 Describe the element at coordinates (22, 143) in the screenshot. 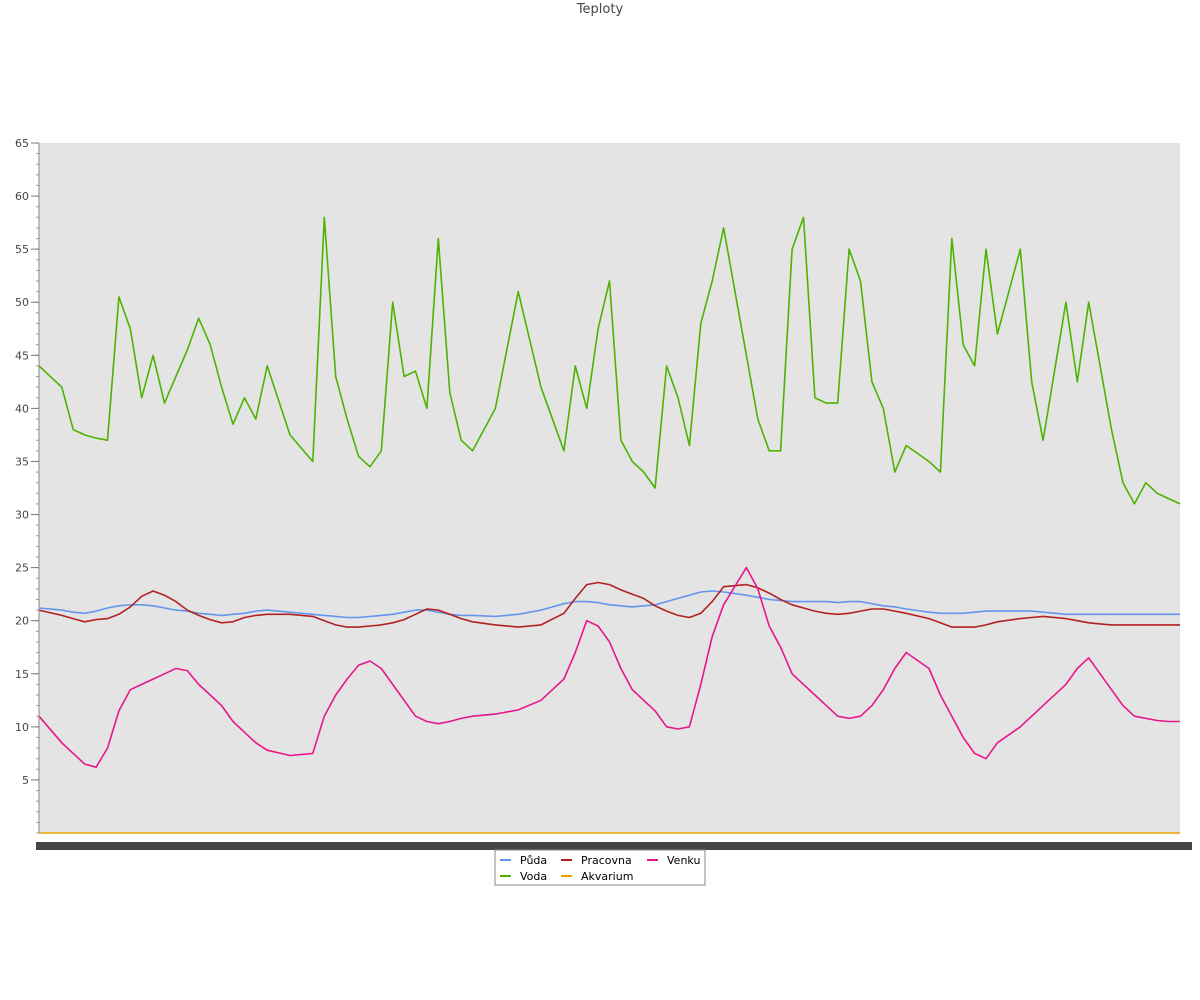

I see `y-tick-label: 65` at that location.